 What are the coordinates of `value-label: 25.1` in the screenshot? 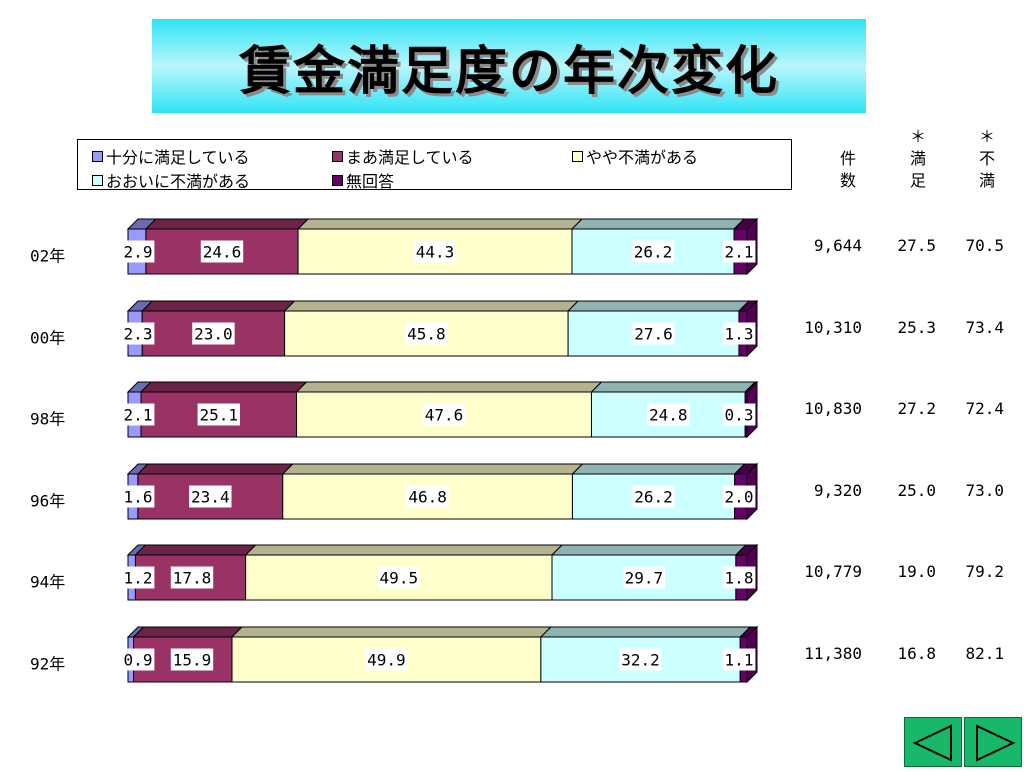 It's located at (219, 415).